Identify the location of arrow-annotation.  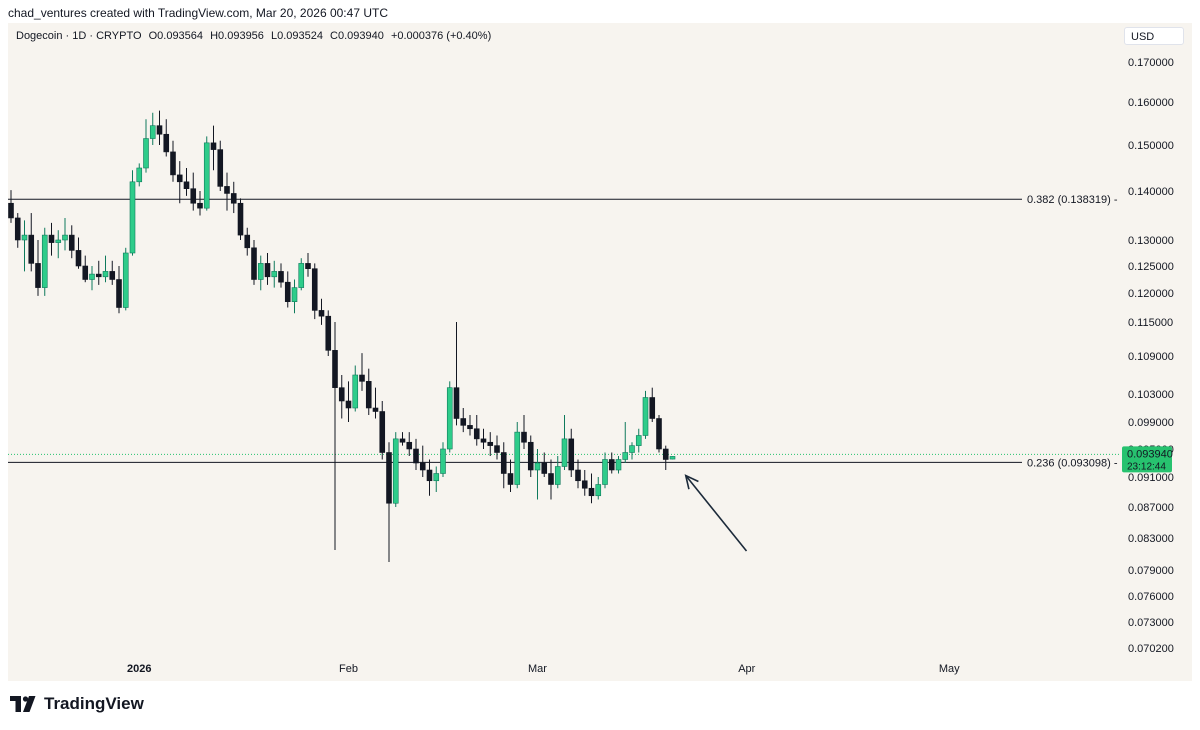
(716, 513).